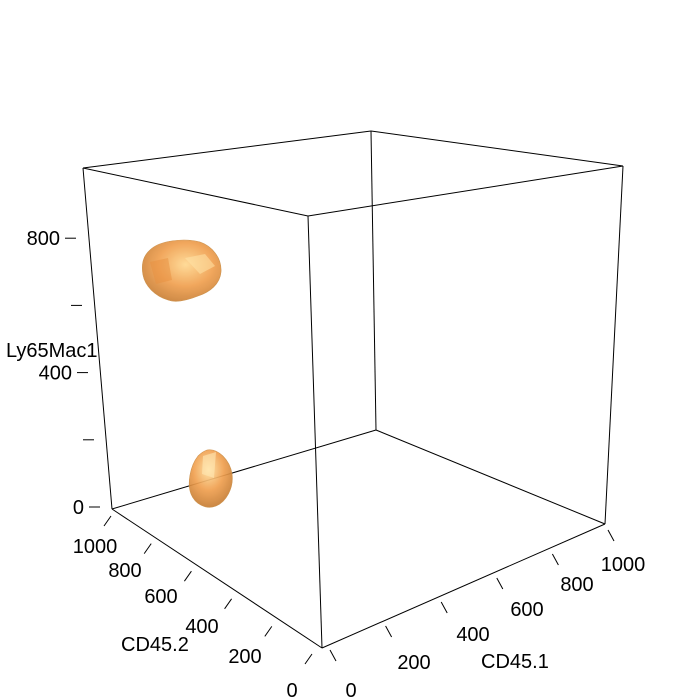 The height and width of the screenshot is (700, 700). Describe the element at coordinates (490, 477) in the screenshot. I see `box-edge-bottom-back-right` at that location.